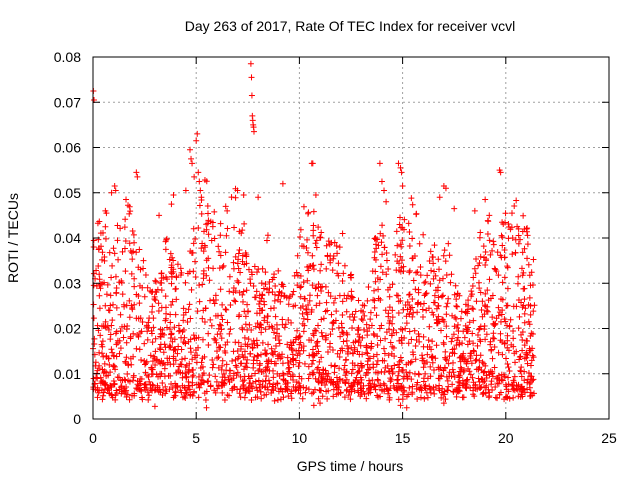 The height and width of the screenshot is (480, 640). Describe the element at coordinates (67, 329) in the screenshot. I see `y-tick-label: 0.02` at that location.